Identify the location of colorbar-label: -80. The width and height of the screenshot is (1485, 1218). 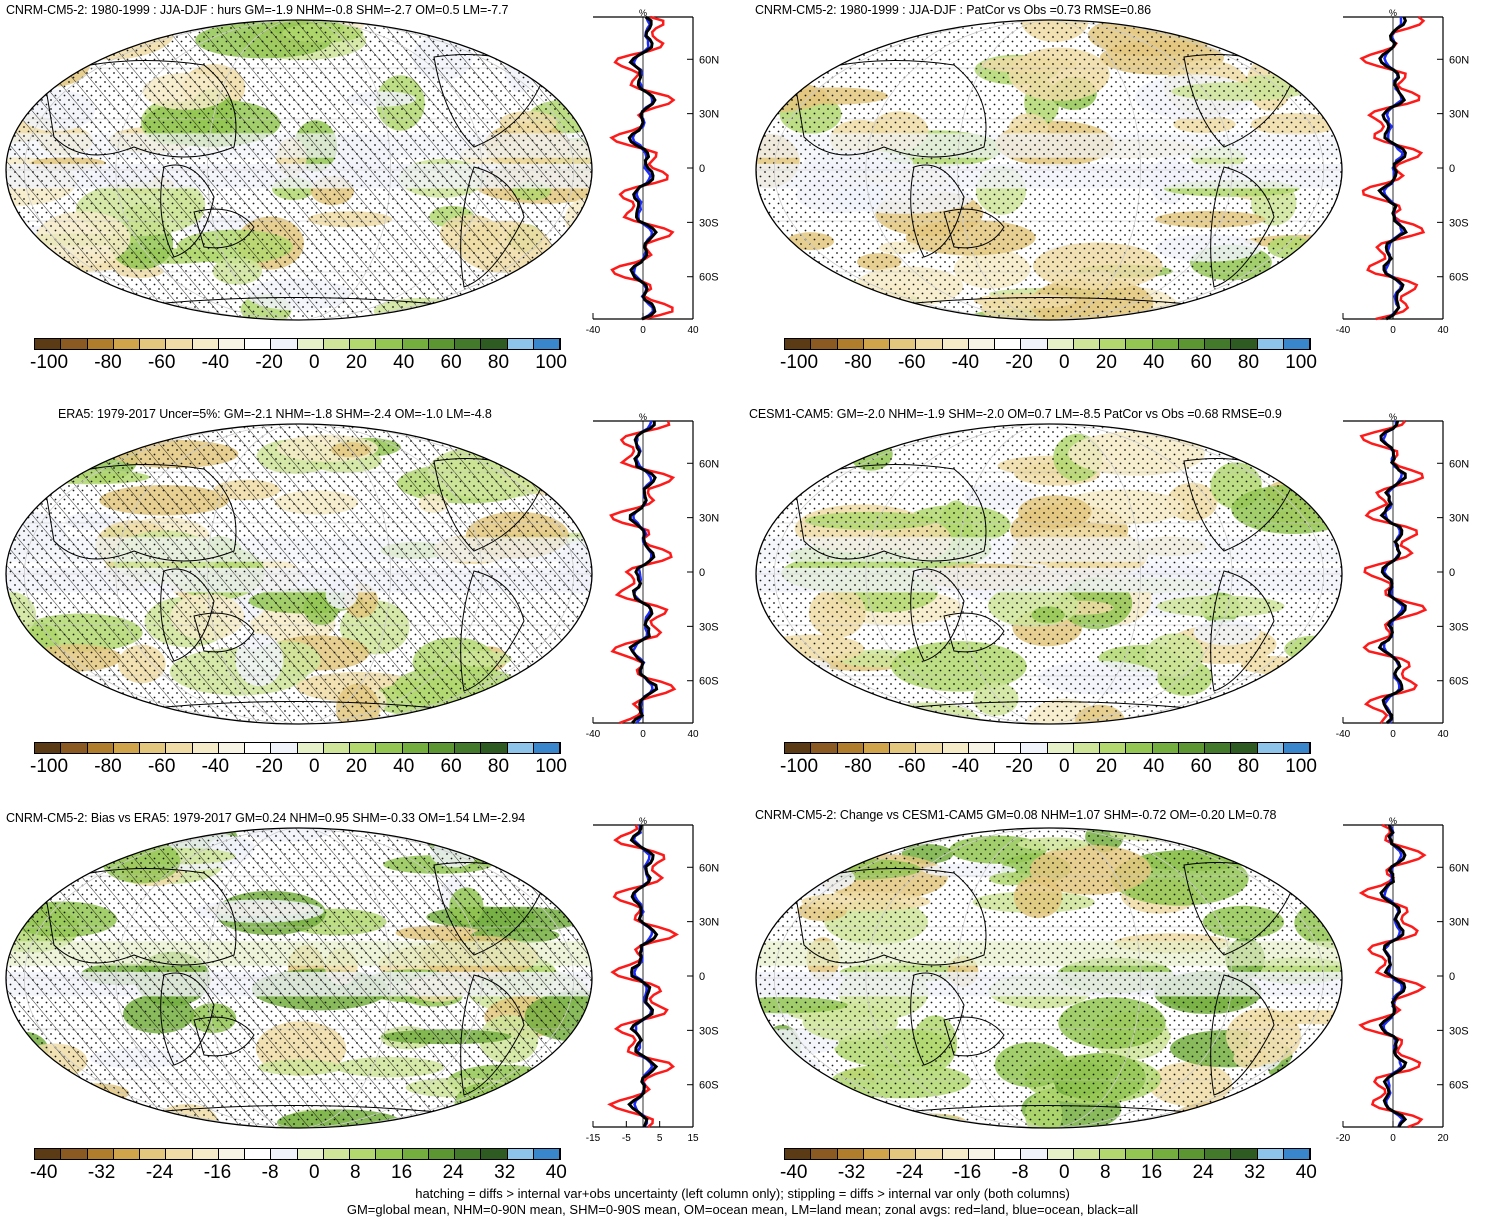
(108, 362).